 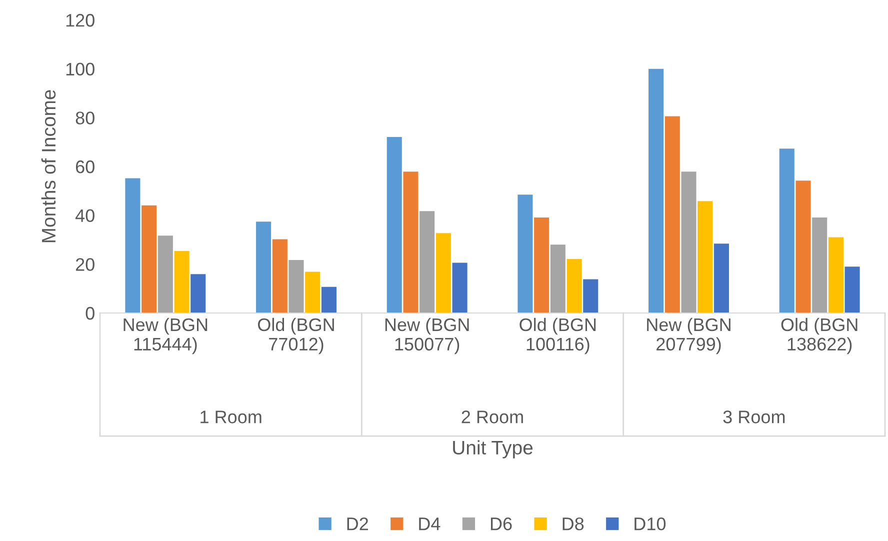 What do you see at coordinates (80, 69) in the screenshot?
I see `y-tick-label: 100` at bounding box center [80, 69].